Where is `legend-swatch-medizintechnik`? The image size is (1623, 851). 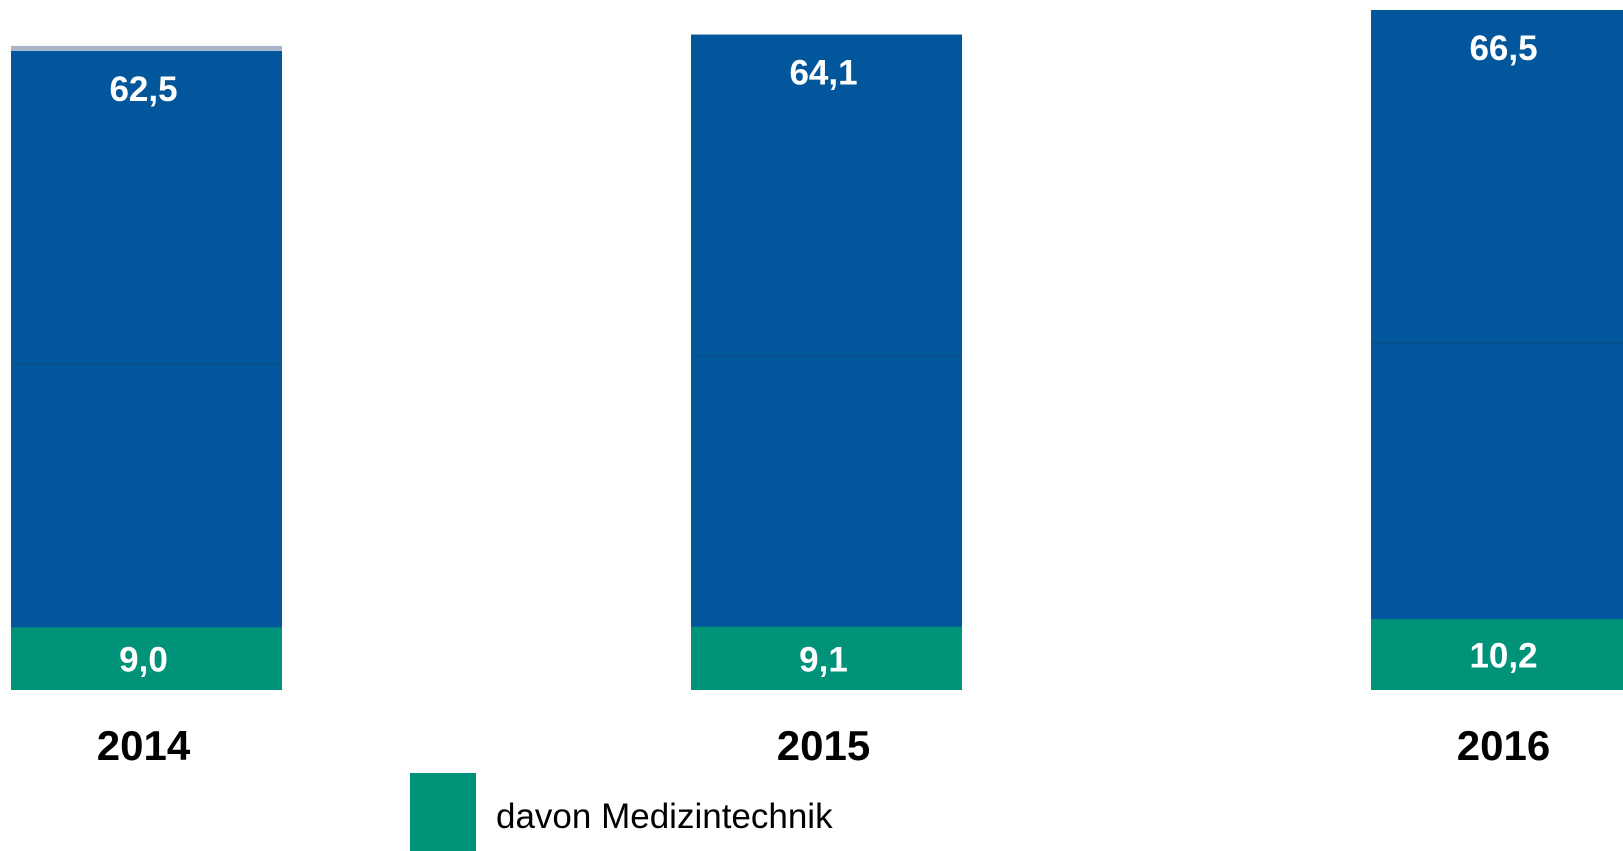 legend-swatch-medizintechnik is located at coordinates (443, 812).